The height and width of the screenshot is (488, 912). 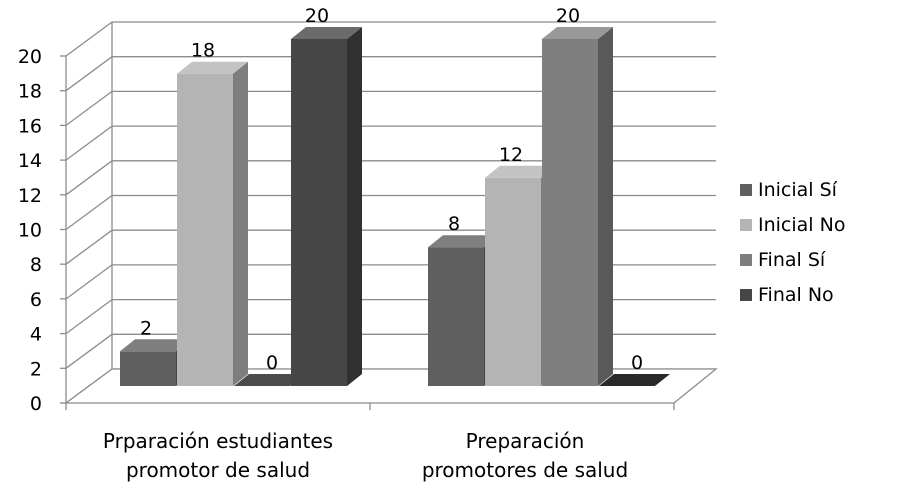 I want to click on y-tick-label: 8, so click(x=36, y=265).